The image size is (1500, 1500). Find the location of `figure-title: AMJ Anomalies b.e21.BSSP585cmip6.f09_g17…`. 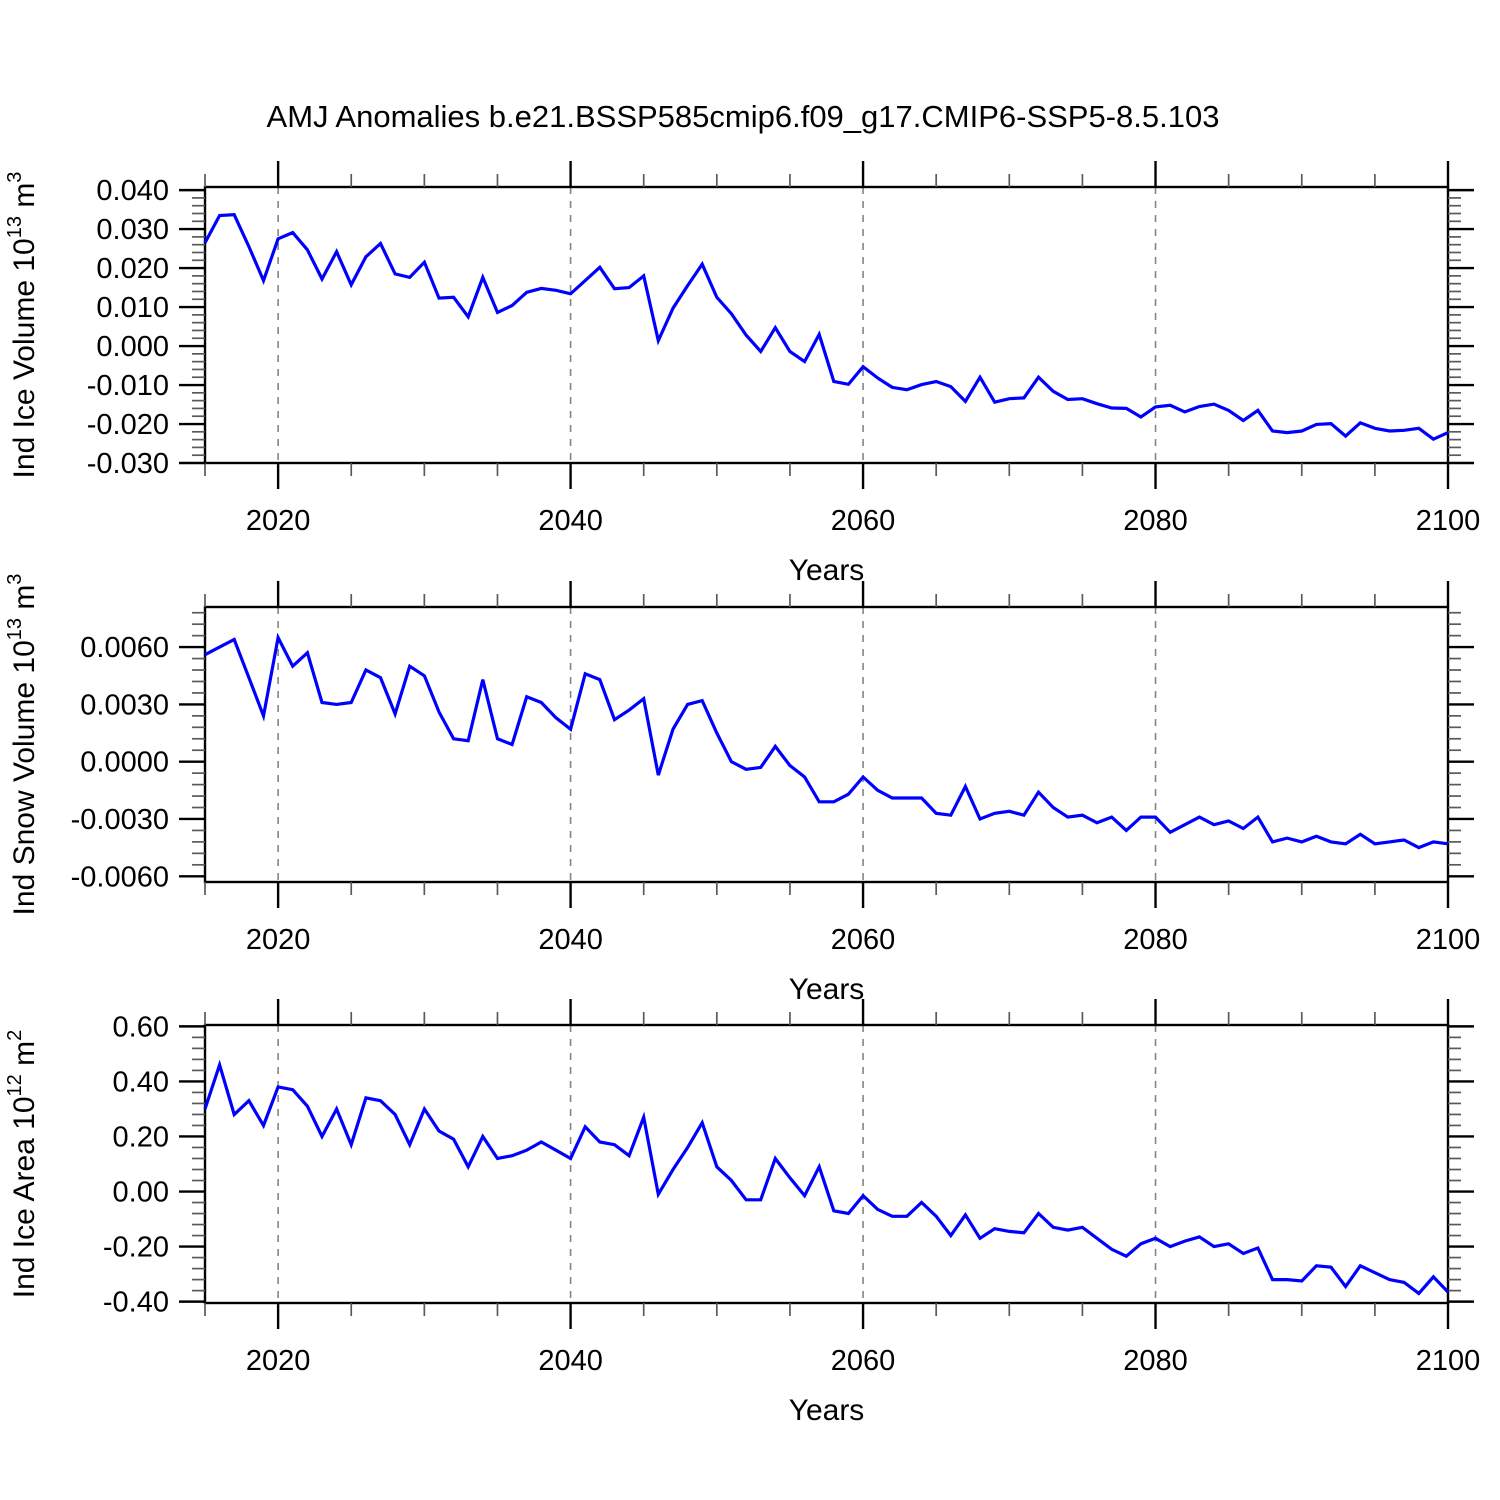

figure-title: AMJ Anomalies b.e21.BSSP585cmip6.f09_g17… is located at coordinates (743, 116).